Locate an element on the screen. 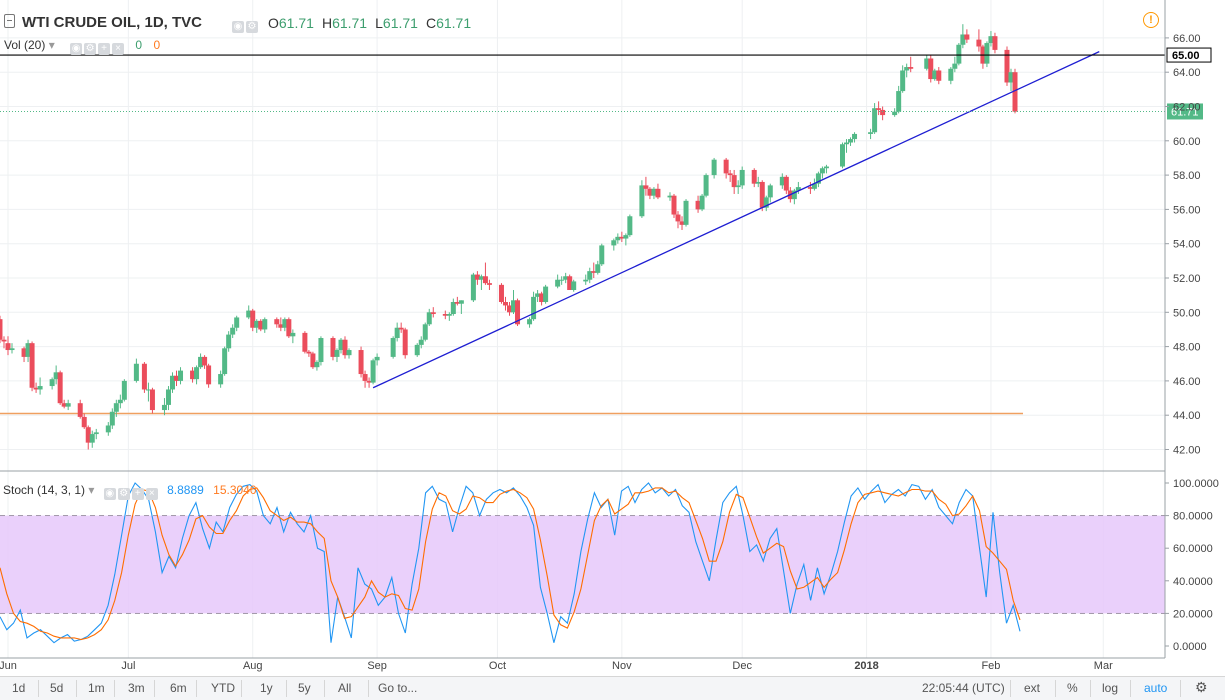  symbol-title: WTI CRUDE OIL, 1D, TVC is located at coordinates (112, 22).